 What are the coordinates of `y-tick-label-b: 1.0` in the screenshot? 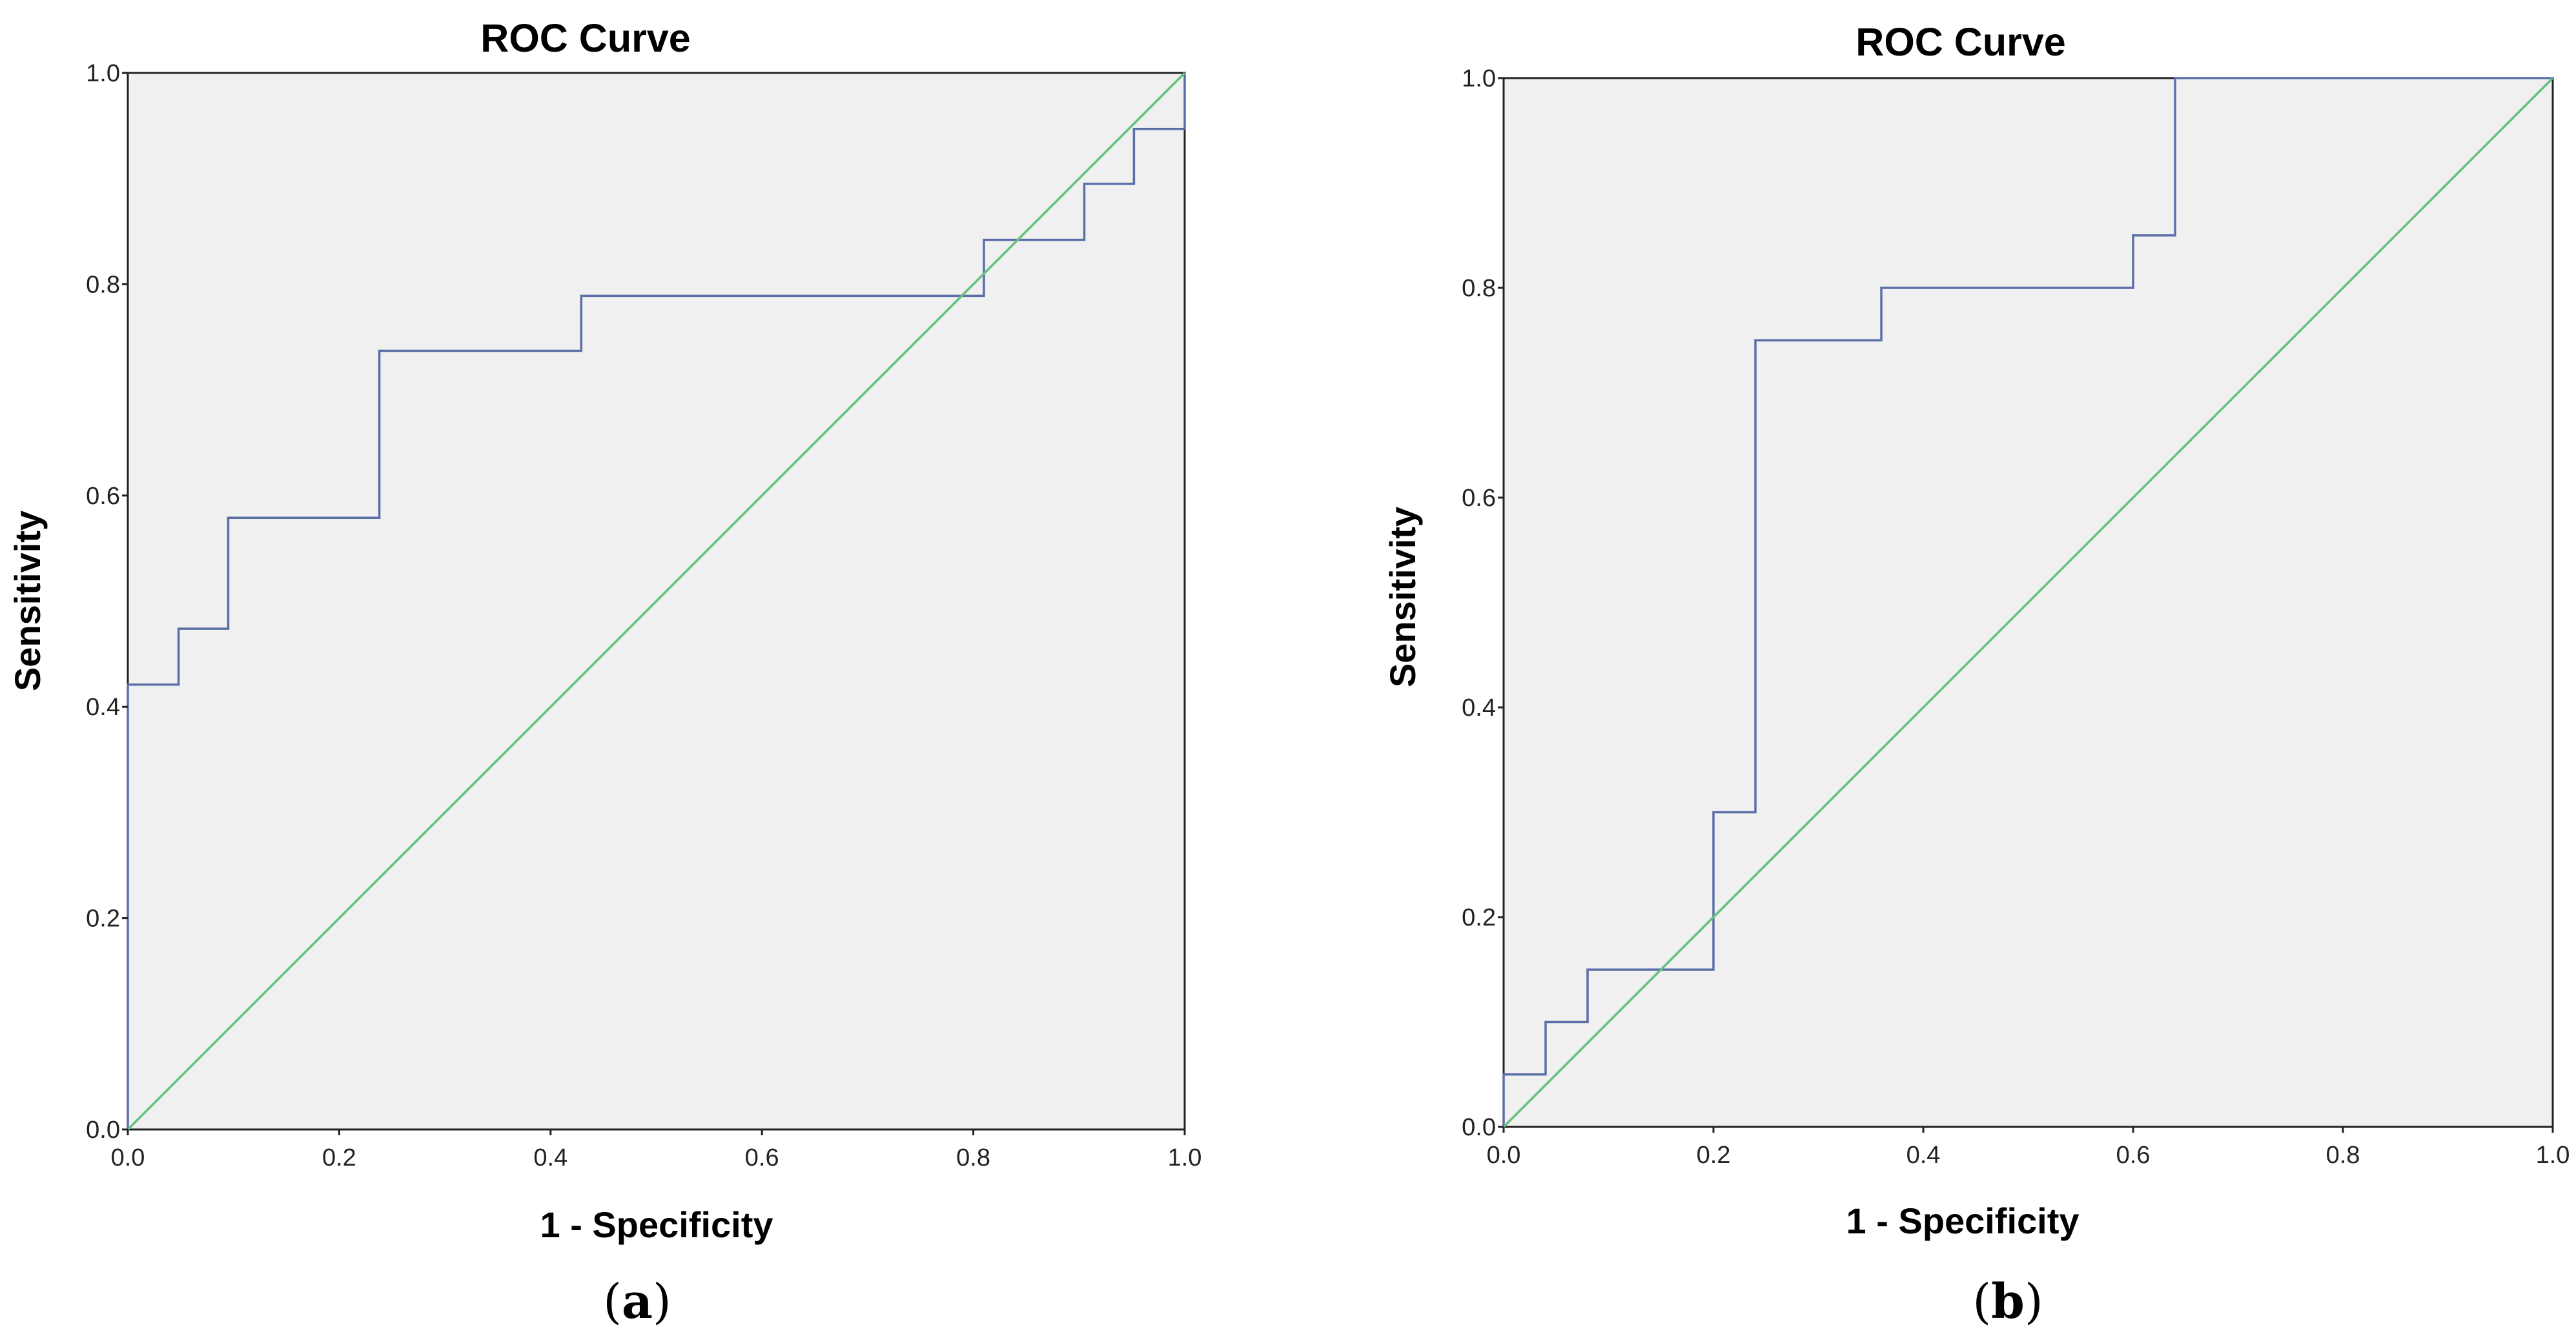 It's located at (1479, 78).